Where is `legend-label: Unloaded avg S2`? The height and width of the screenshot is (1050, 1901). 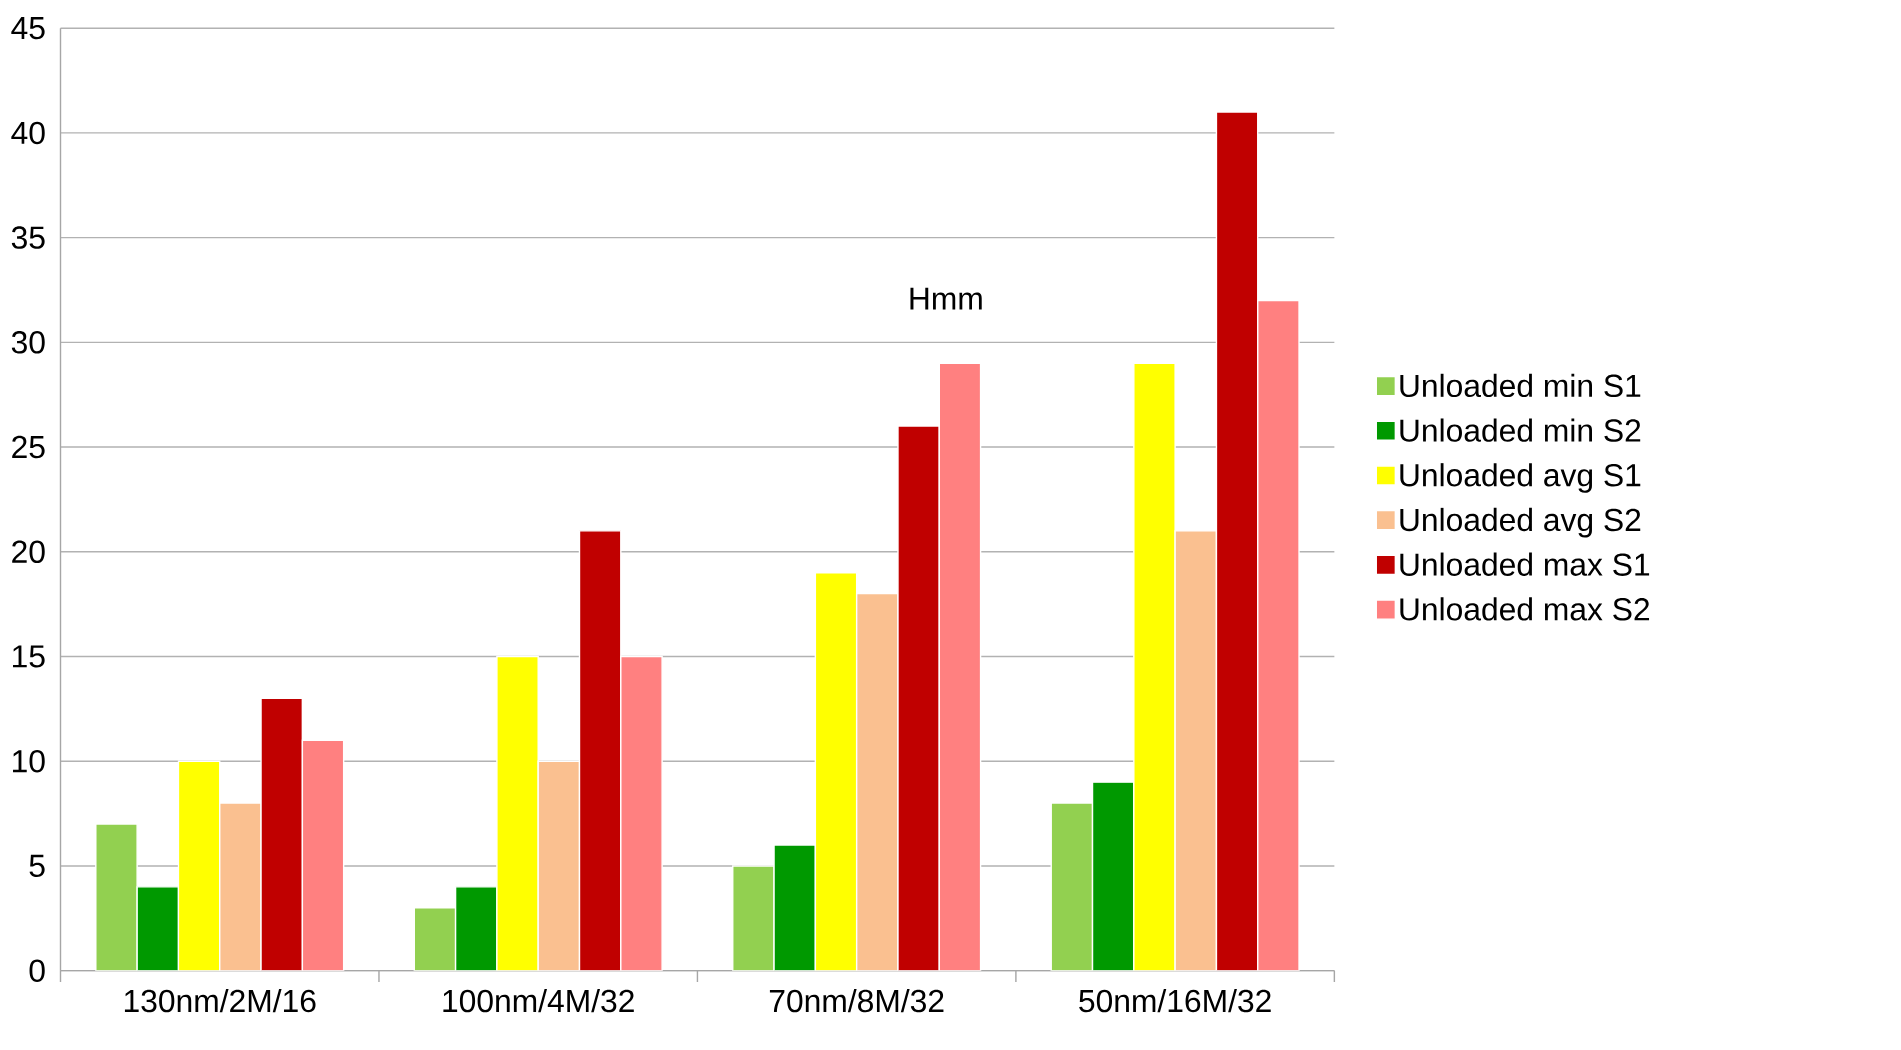 legend-label: Unloaded avg S2 is located at coordinates (1520, 522).